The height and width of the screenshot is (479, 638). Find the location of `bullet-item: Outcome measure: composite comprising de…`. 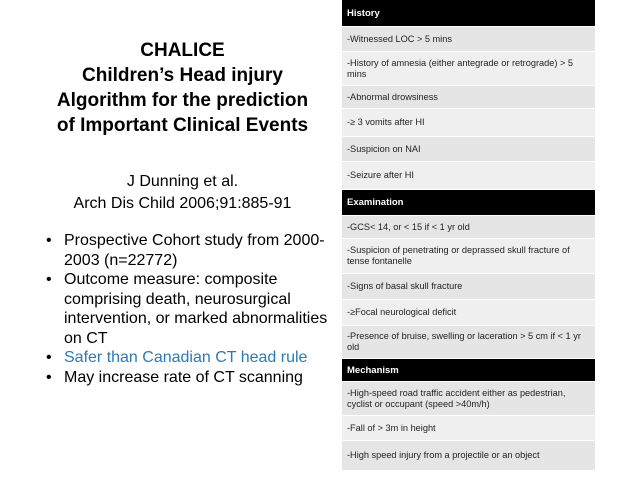

bullet-item: Outcome measure: composite comprising de… is located at coordinates (192, 309).